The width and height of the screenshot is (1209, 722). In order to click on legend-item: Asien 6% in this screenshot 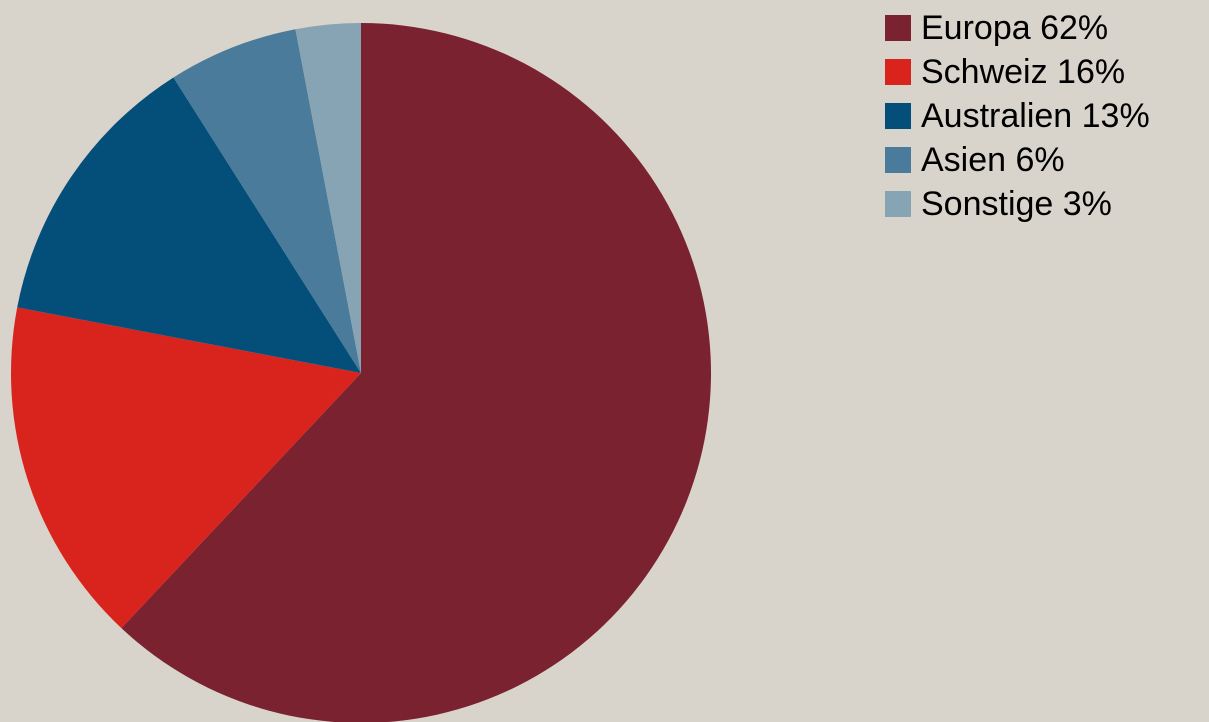, I will do `click(1017, 160)`.